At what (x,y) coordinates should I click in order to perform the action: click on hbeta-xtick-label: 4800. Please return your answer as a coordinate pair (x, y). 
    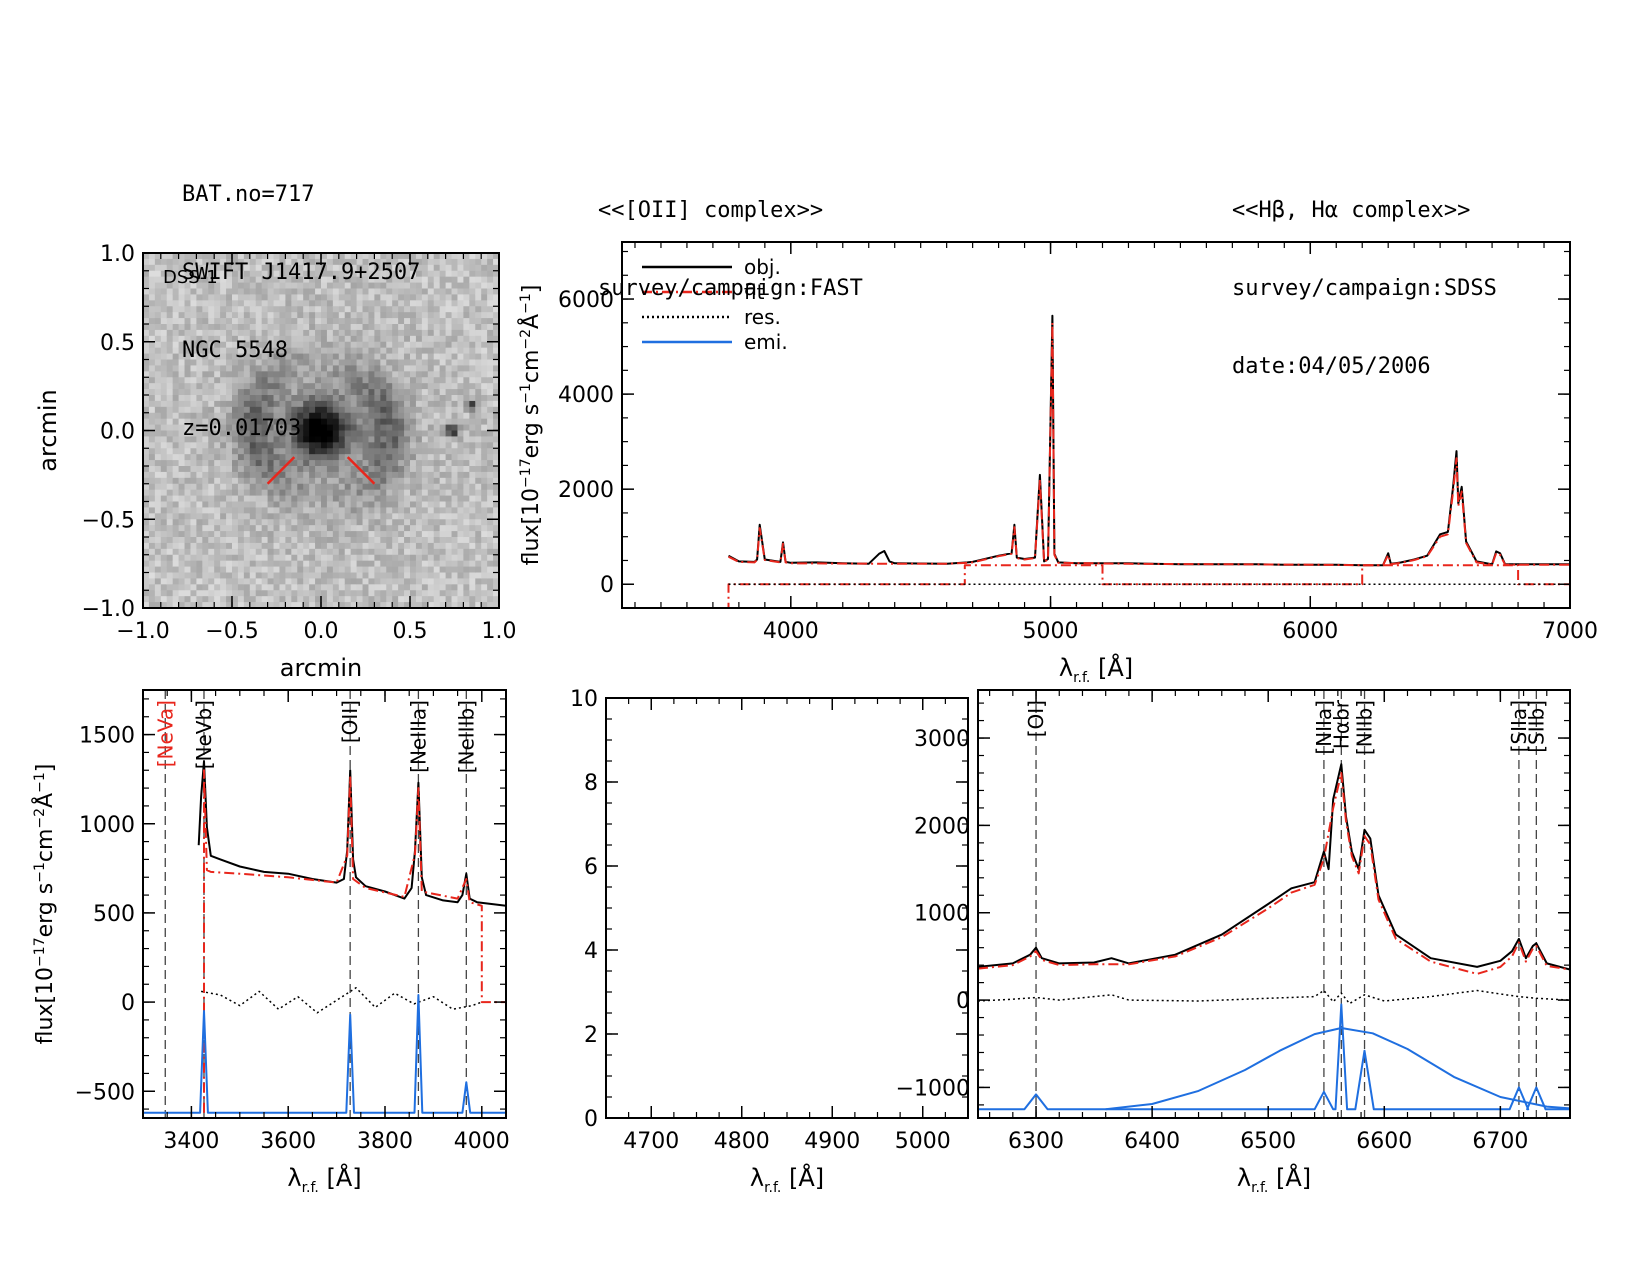
    Looking at the image, I should click on (742, 1141).